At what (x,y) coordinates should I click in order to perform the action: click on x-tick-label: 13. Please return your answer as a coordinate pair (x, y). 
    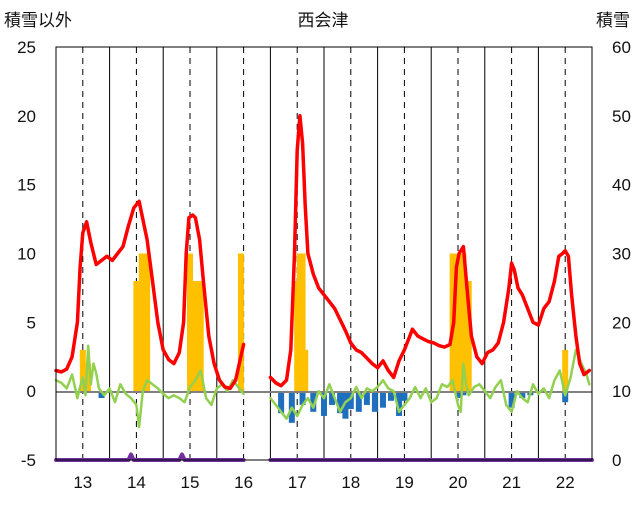
    Looking at the image, I should click on (82, 482).